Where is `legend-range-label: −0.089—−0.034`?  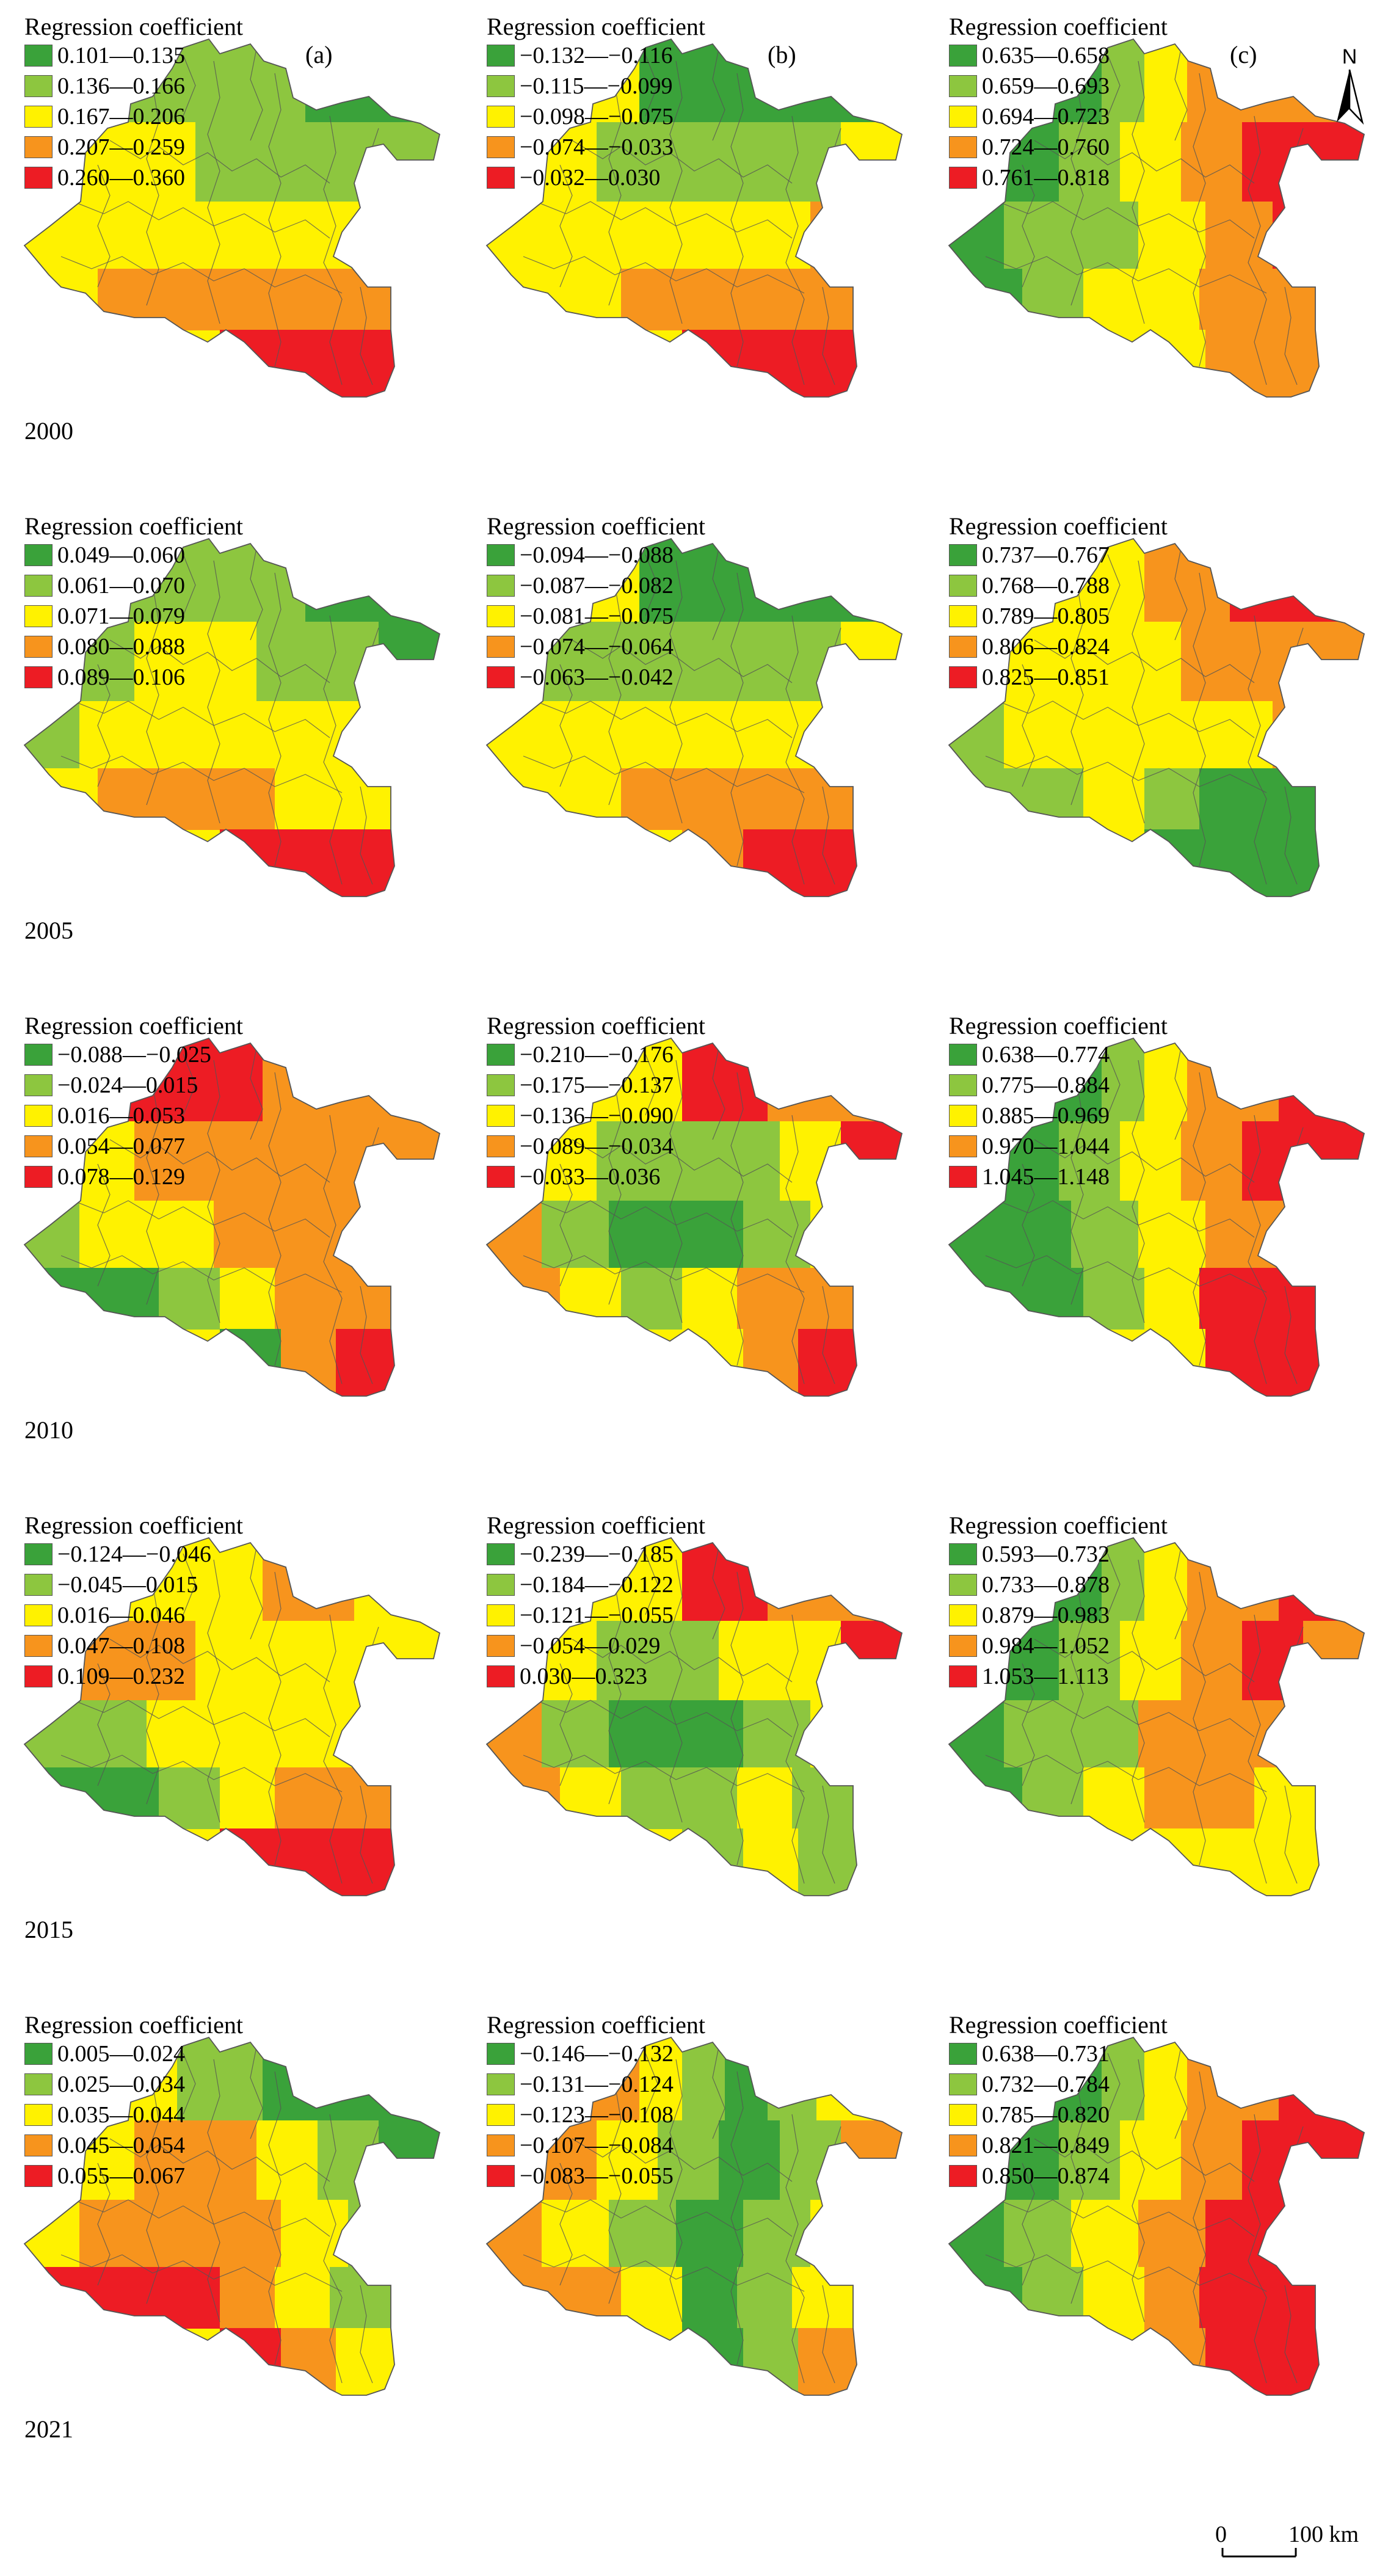
legend-range-label: −0.089—−0.034 is located at coordinates (597, 1146).